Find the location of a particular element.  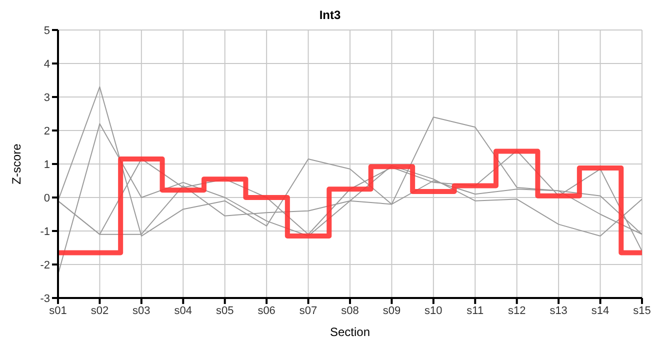

x-tick-label: s12 is located at coordinates (517, 310).